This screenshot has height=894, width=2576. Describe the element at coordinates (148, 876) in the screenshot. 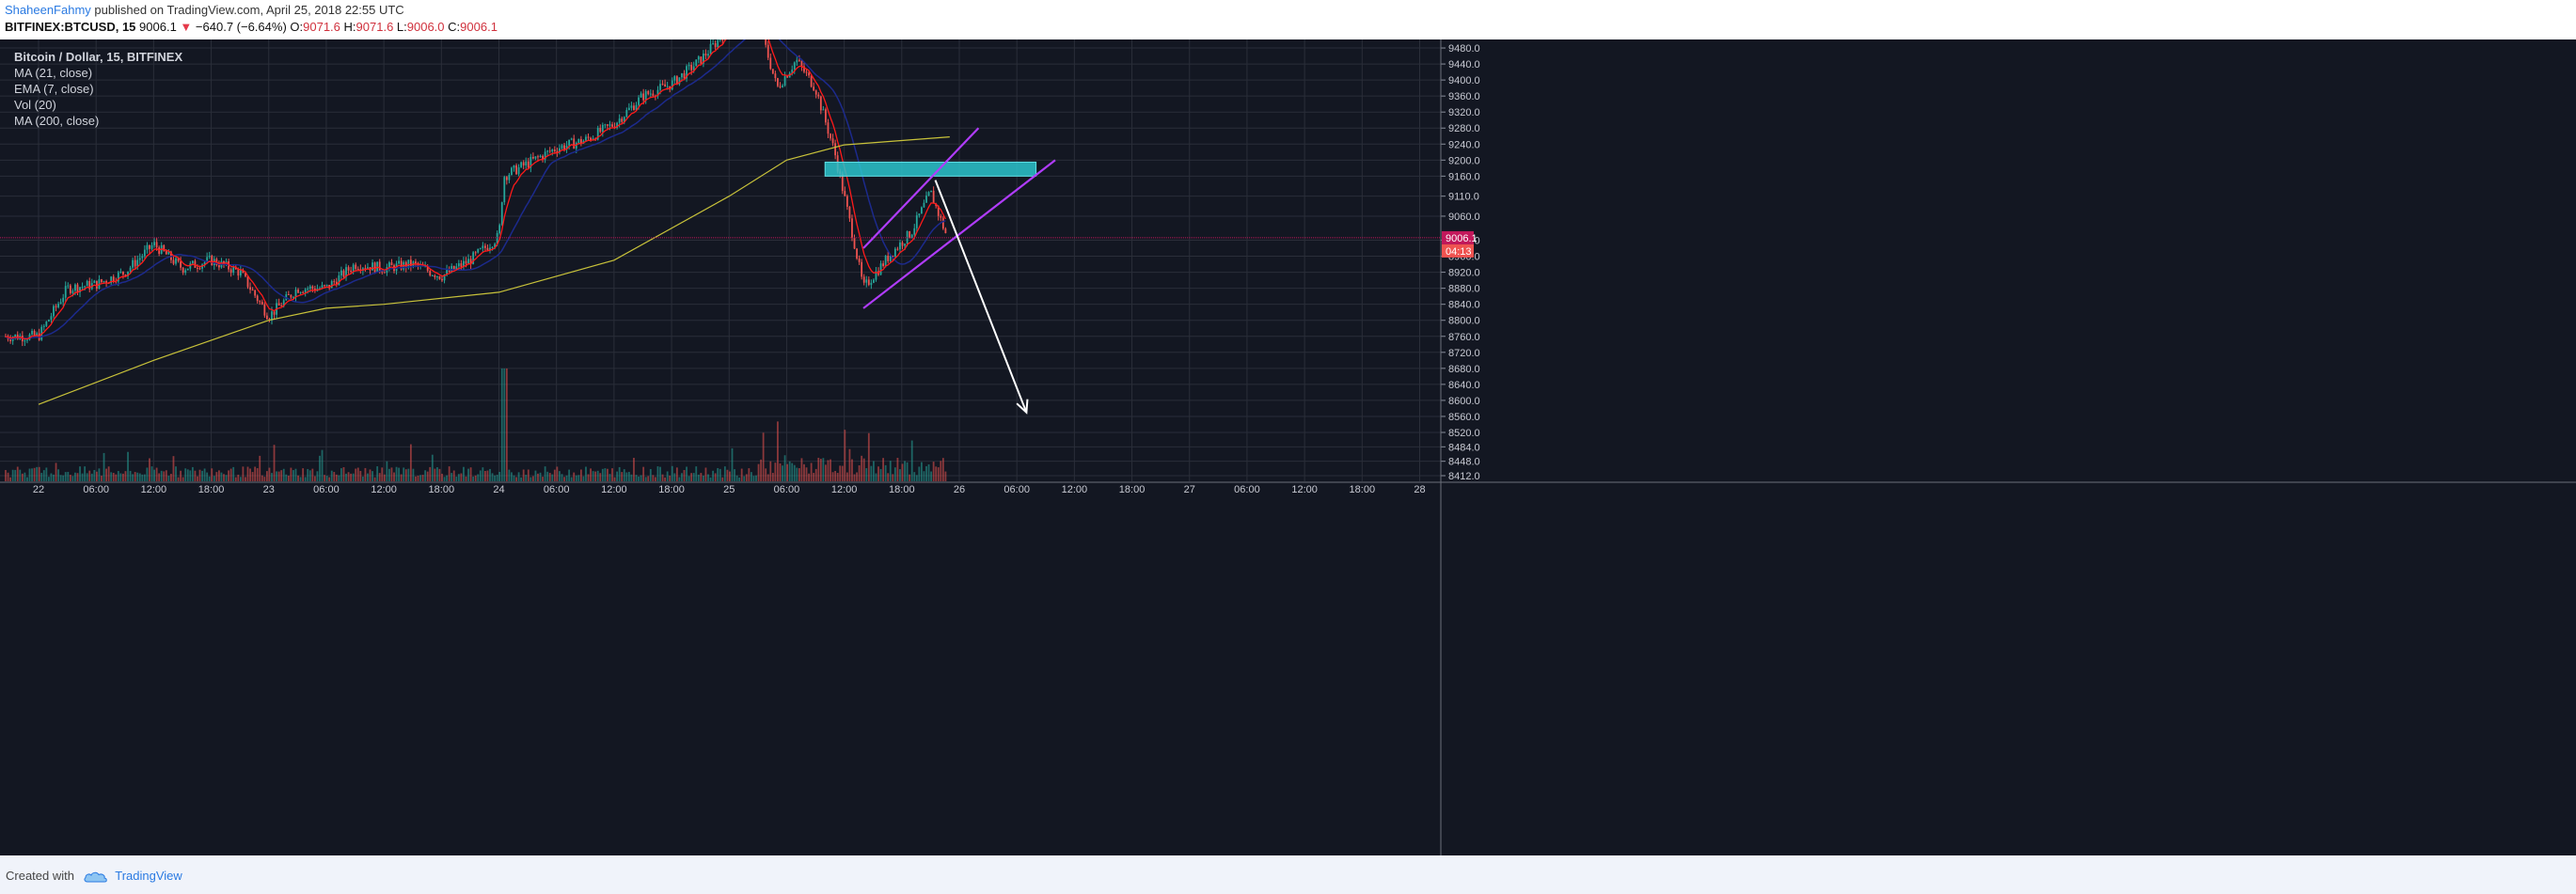

I see `tradingview-brand: TradingView` at that location.